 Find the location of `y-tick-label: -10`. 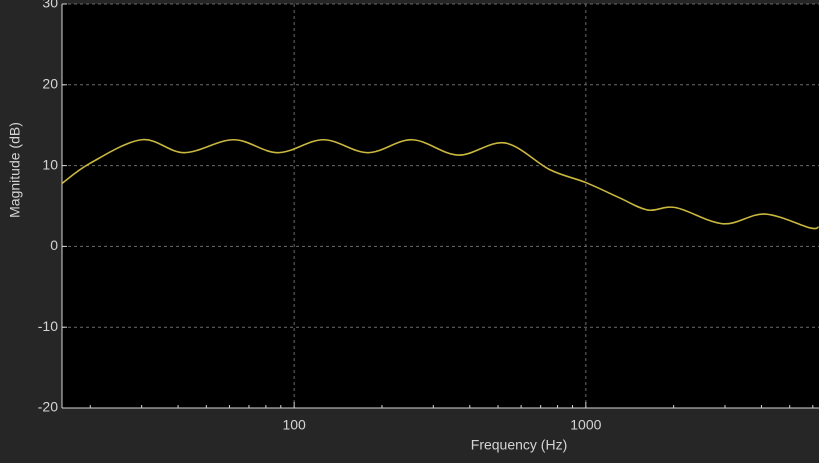

y-tick-label: -10 is located at coordinates (48, 326).